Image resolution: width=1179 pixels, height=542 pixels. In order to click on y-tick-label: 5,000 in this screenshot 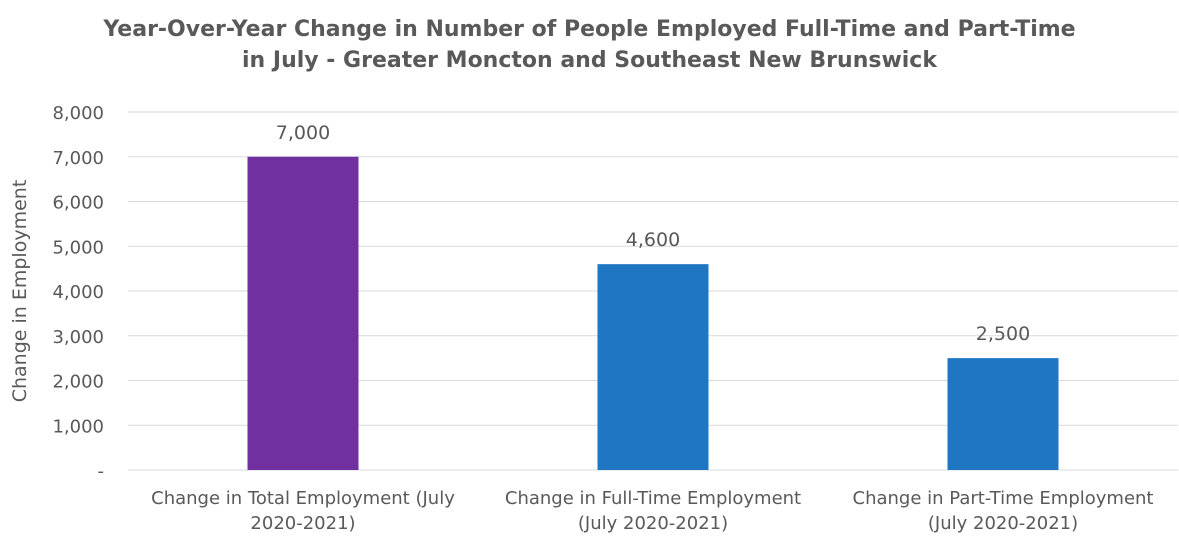, I will do `click(78, 247)`.